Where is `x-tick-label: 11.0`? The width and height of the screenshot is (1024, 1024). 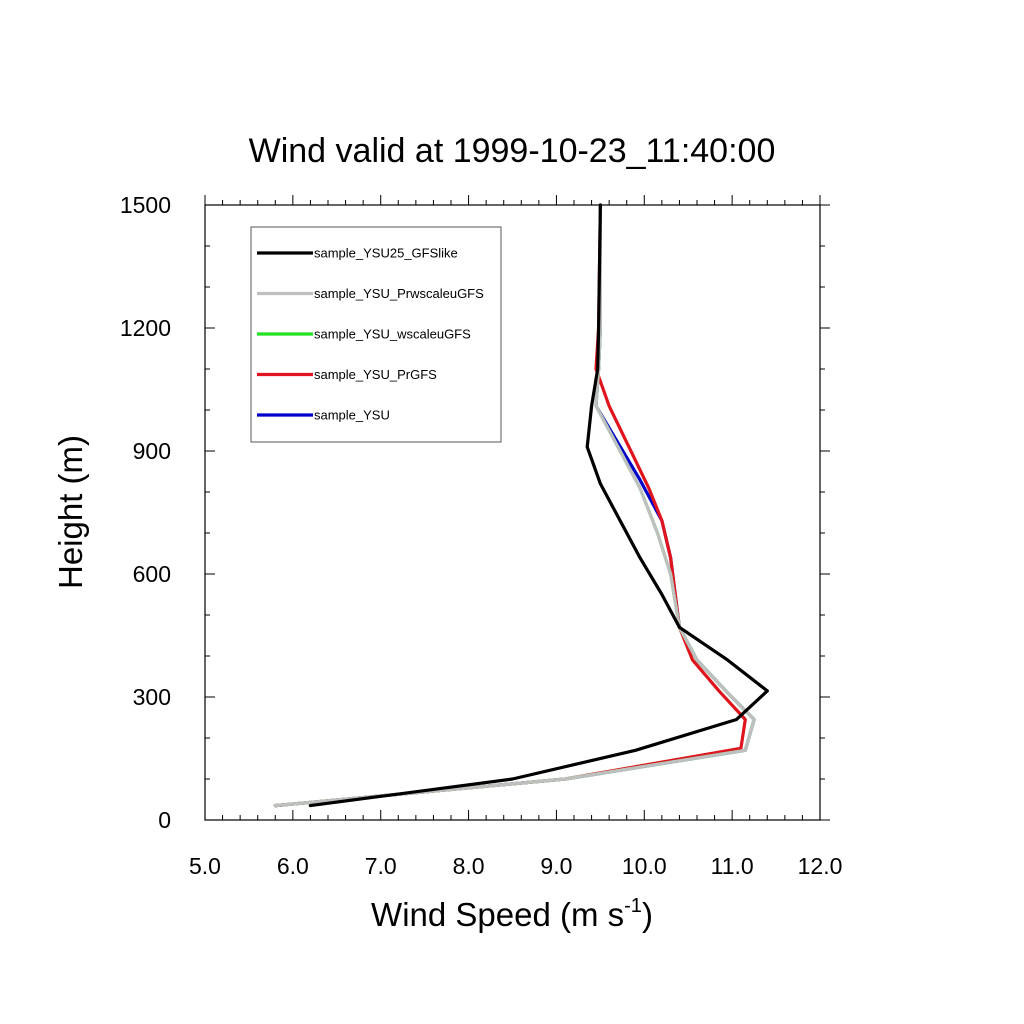 x-tick-label: 11.0 is located at coordinates (732, 866).